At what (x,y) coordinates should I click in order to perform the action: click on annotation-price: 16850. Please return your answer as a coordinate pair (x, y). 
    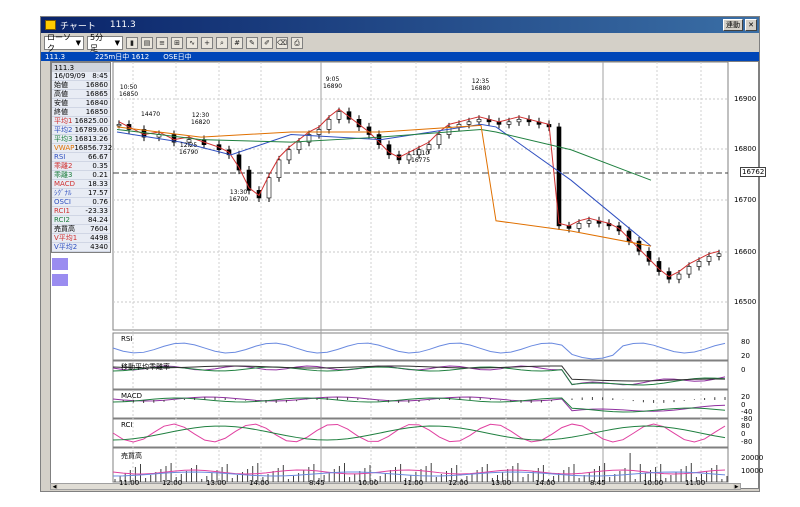
    Looking at the image, I should click on (129, 94).